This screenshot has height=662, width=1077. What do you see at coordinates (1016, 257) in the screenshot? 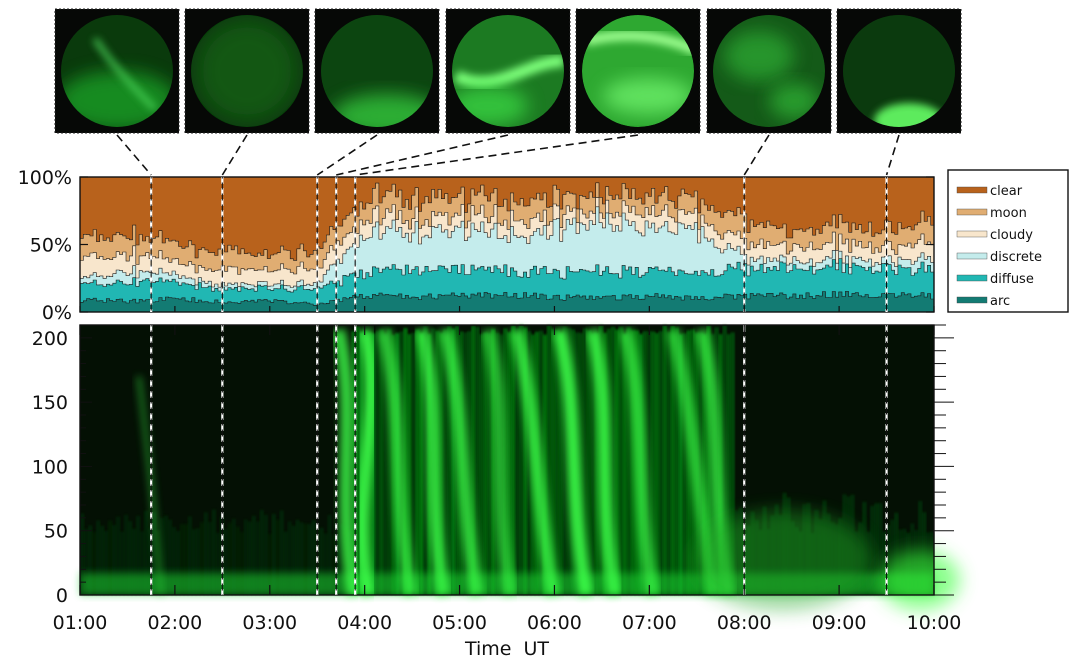
I see `legend-label-discrete: discrete` at bounding box center [1016, 257].